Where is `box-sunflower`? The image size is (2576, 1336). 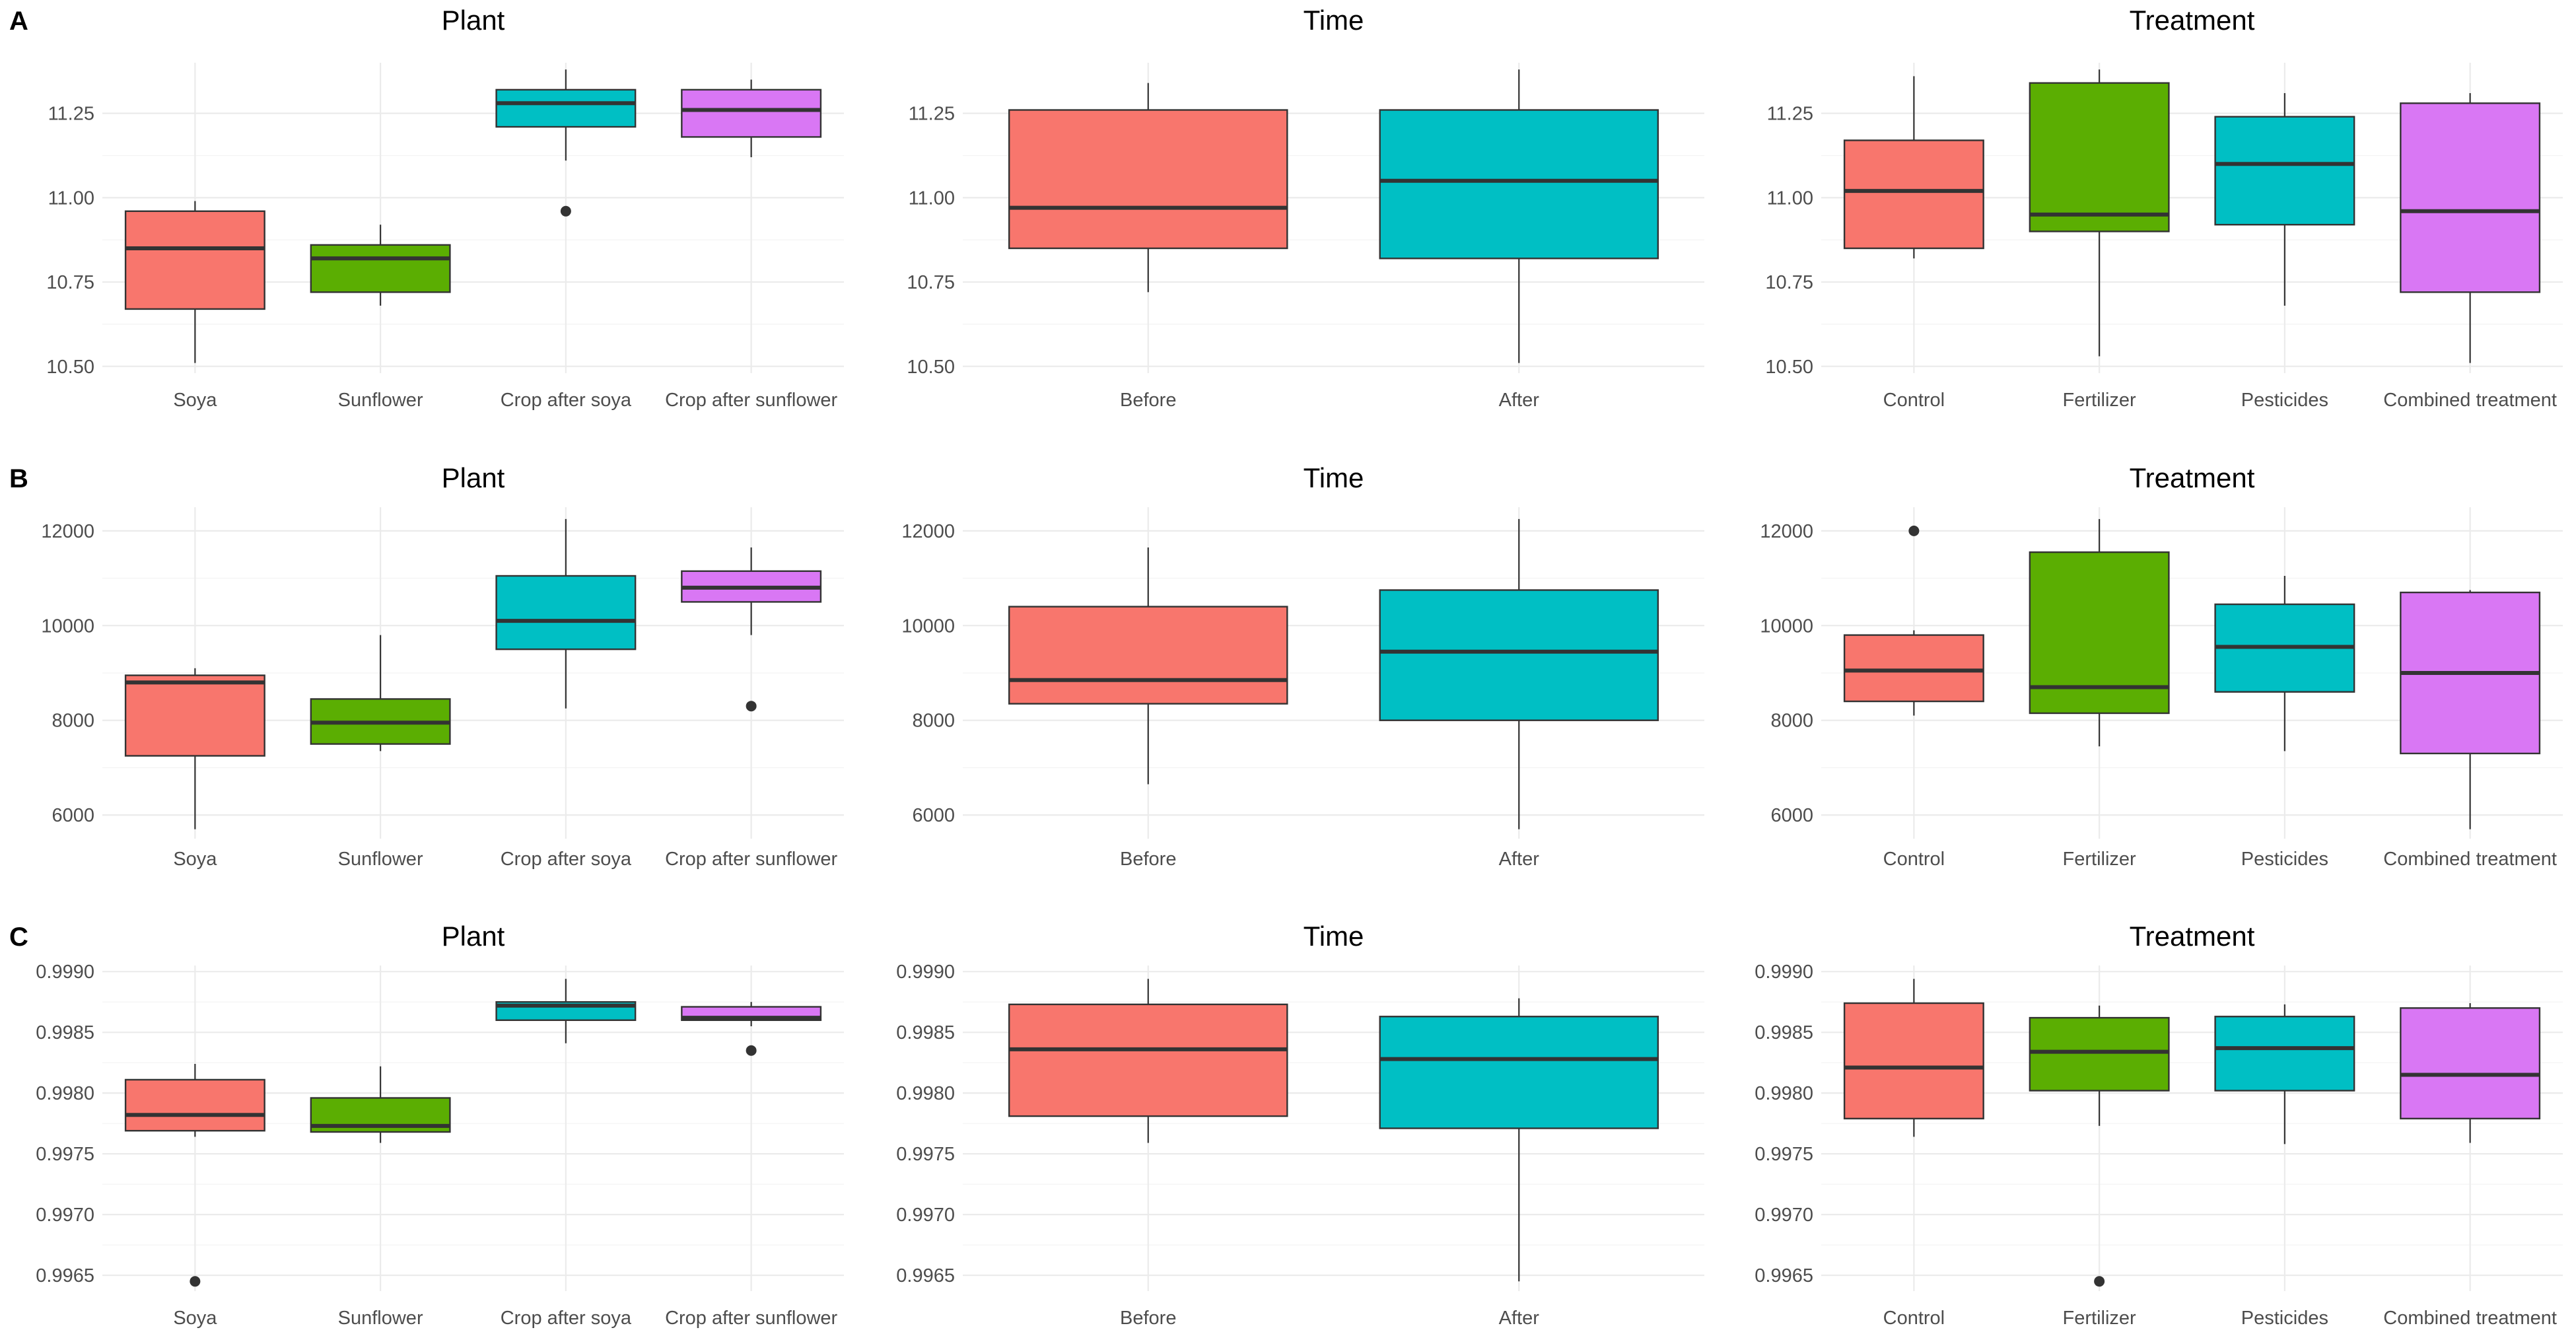
box-sunflower is located at coordinates (381, 268).